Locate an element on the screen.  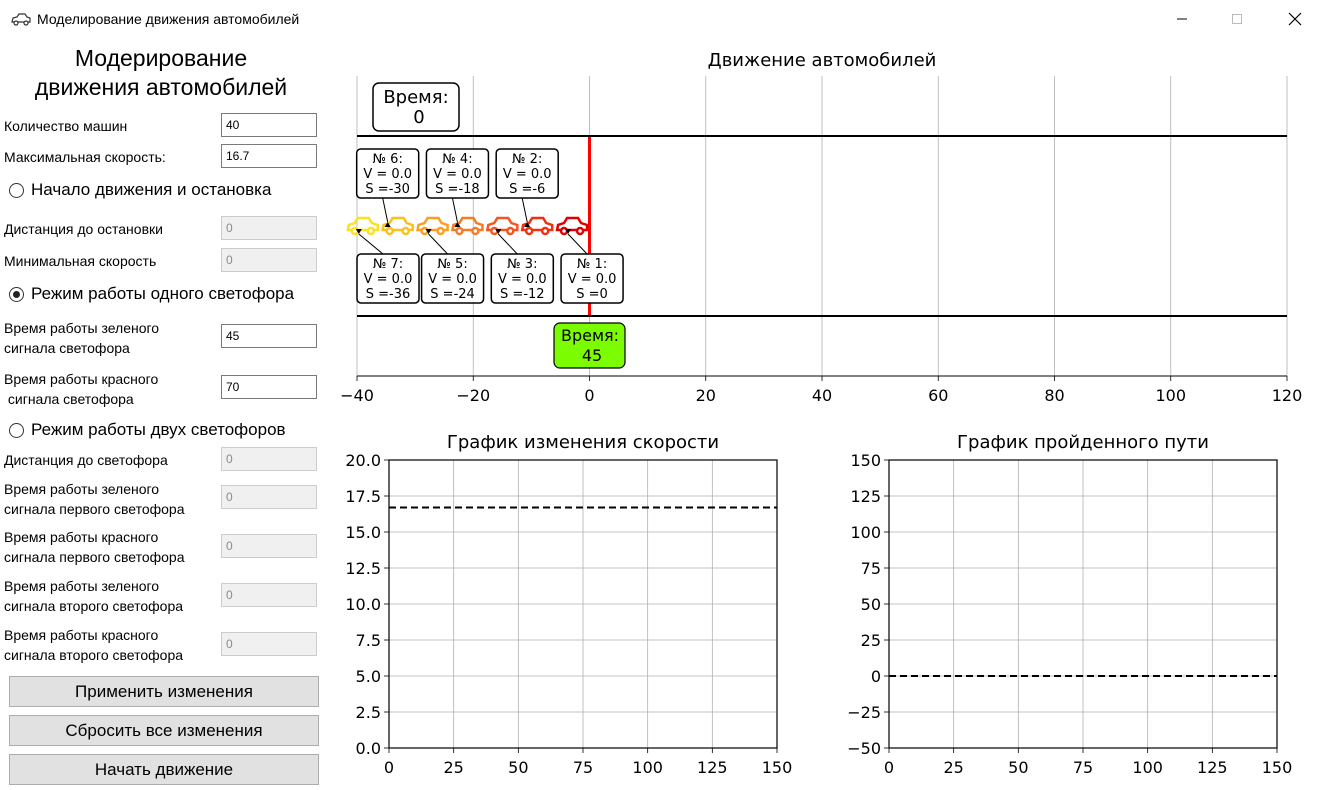
time-box-value: 0 is located at coordinates (418, 117).